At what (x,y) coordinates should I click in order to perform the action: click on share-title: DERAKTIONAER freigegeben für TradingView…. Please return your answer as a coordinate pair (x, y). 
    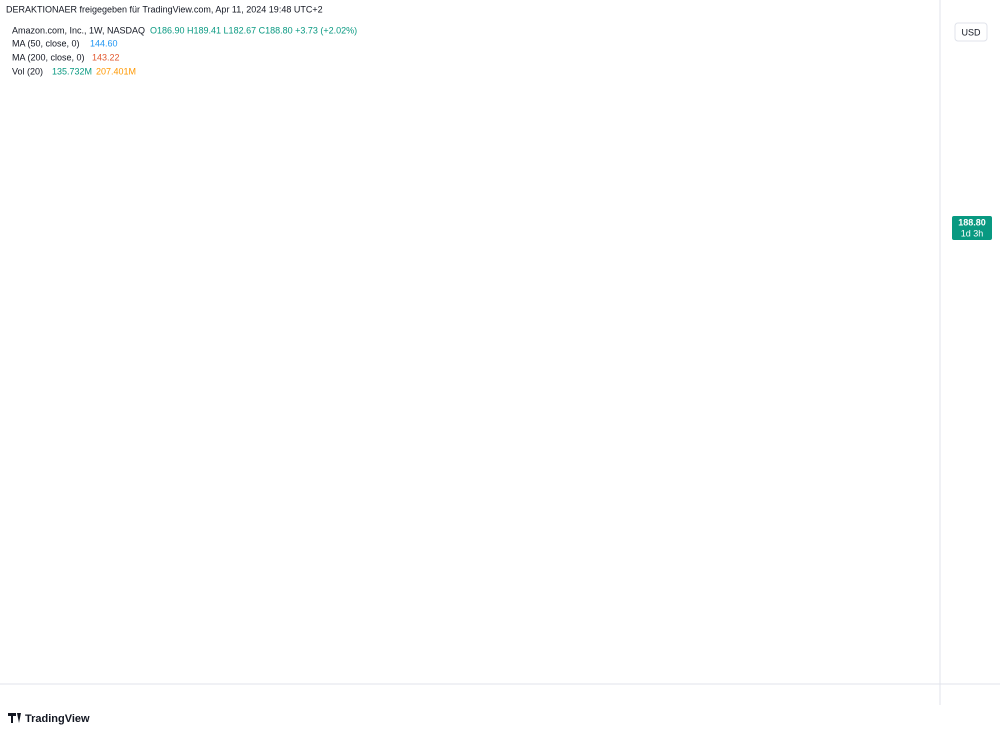
    Looking at the image, I should click on (164, 9).